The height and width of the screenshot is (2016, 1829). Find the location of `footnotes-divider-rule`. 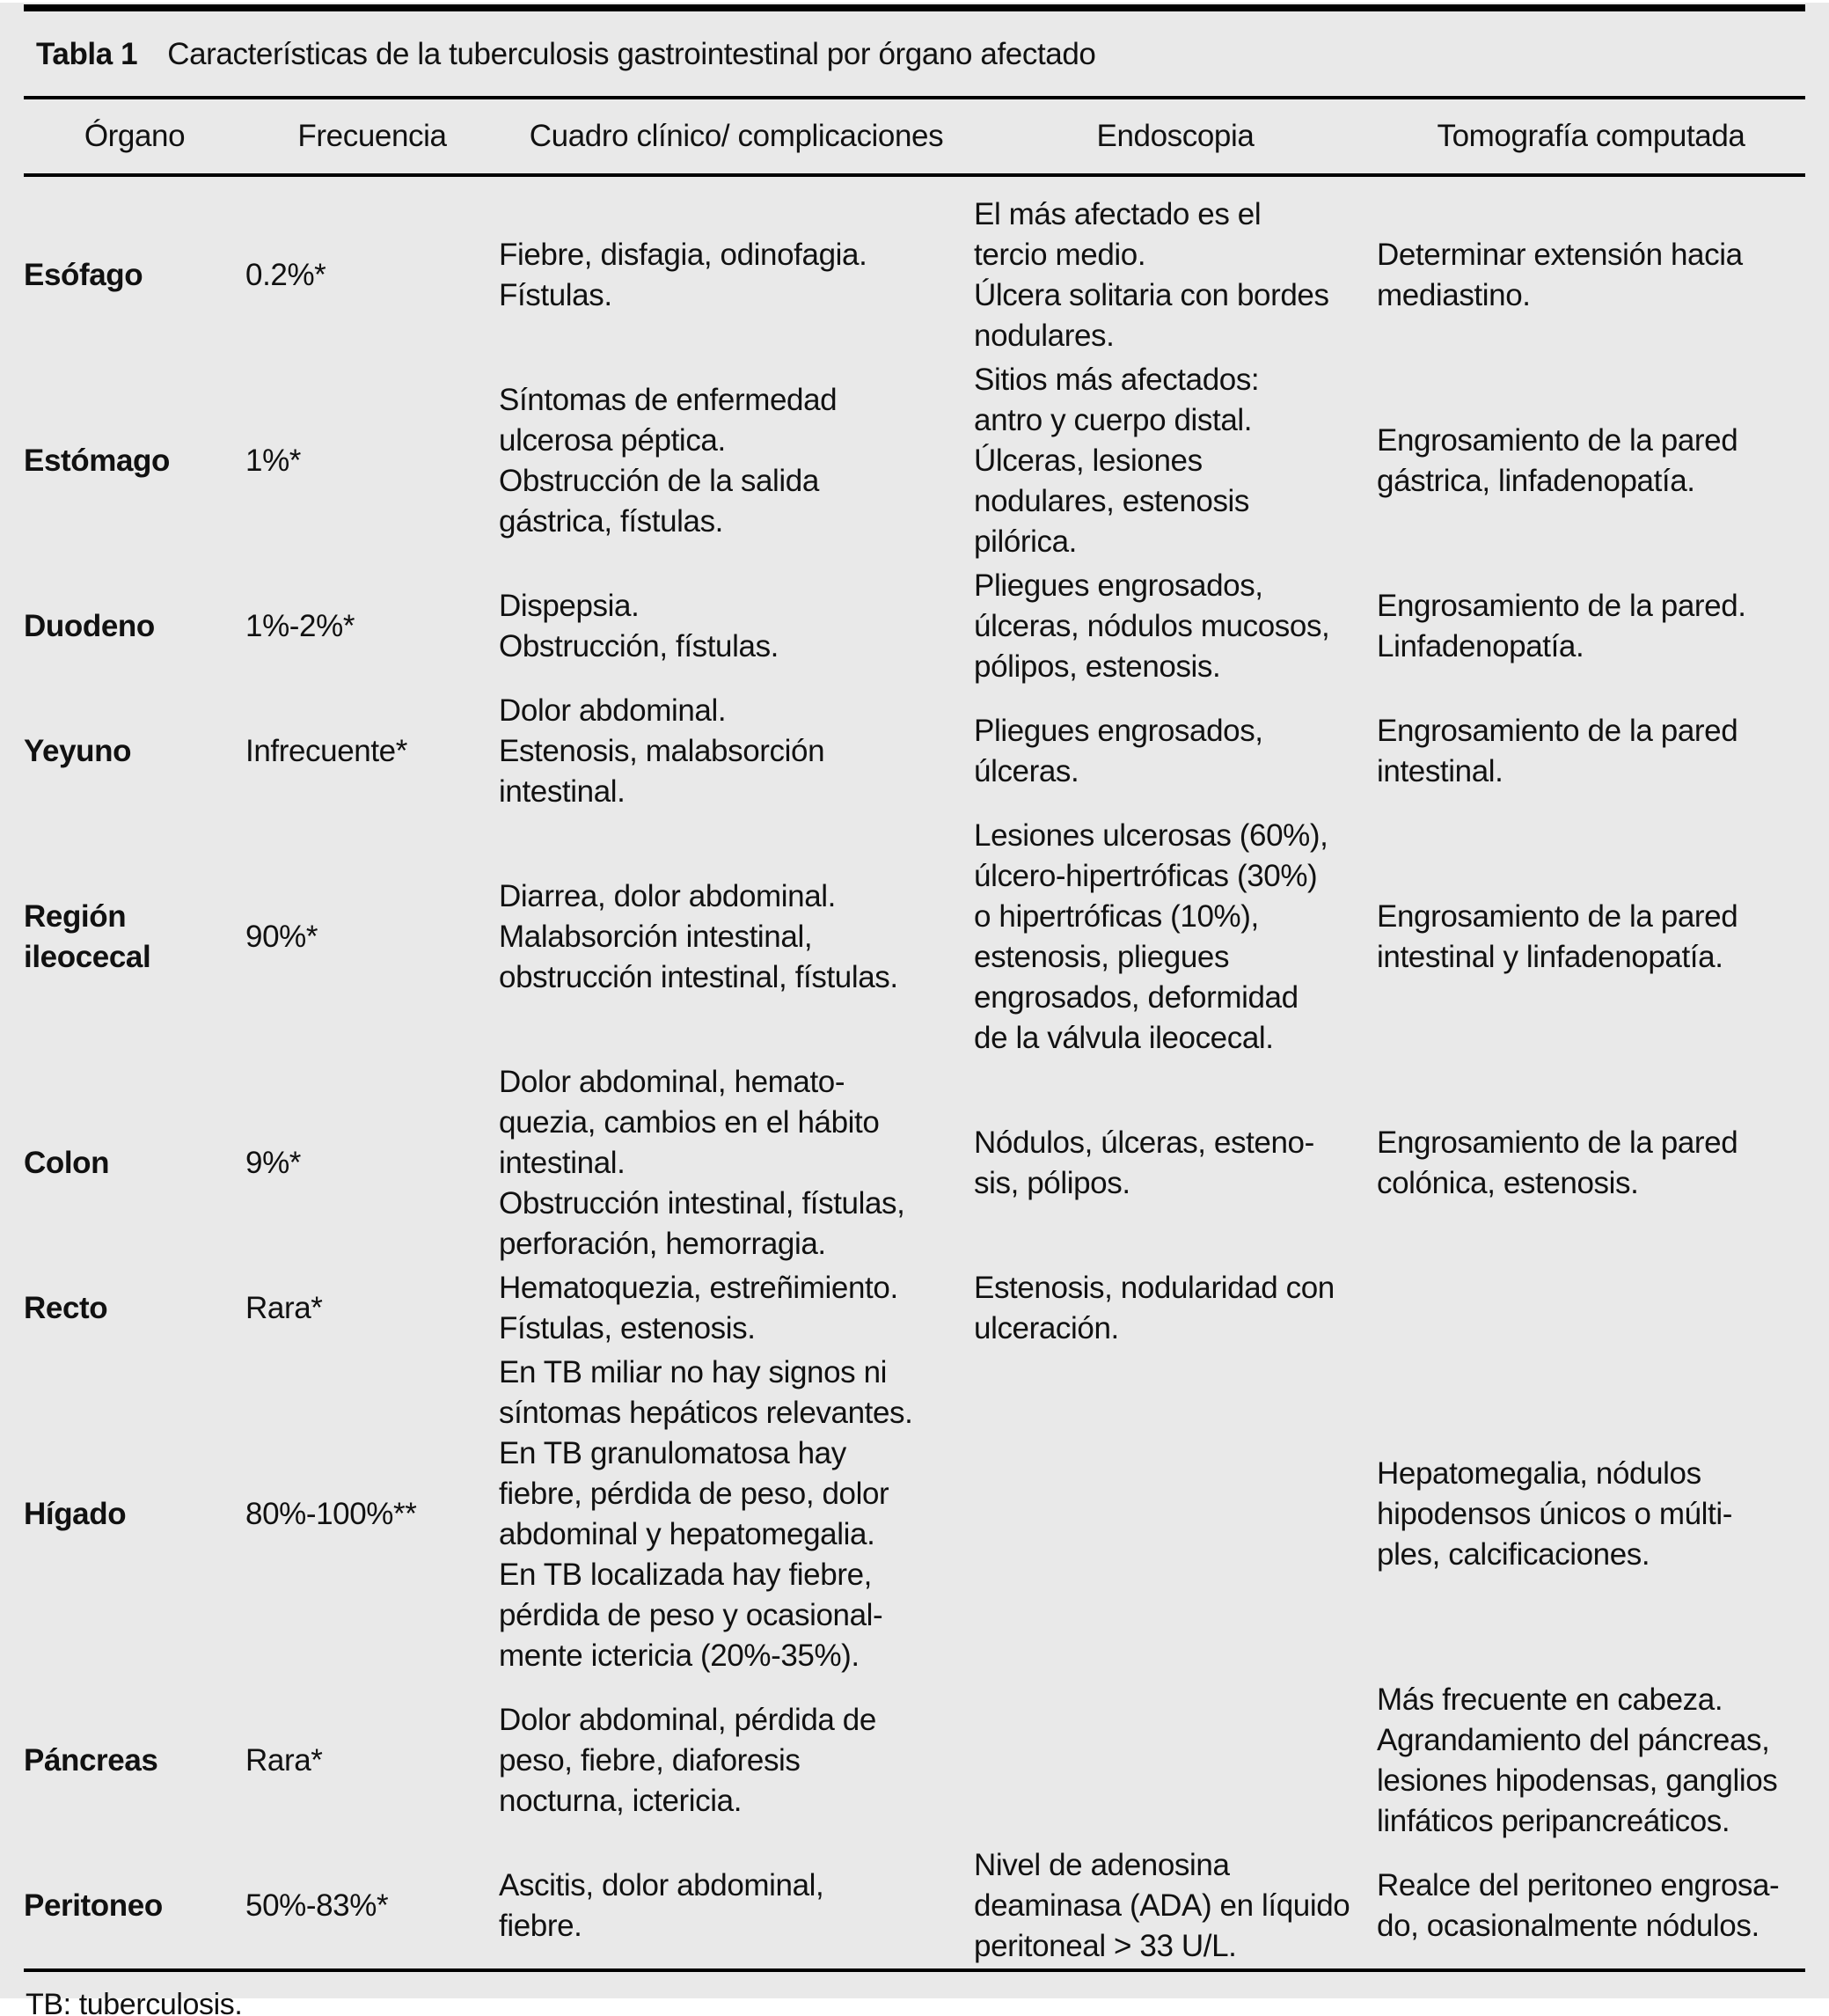

footnotes-divider-rule is located at coordinates (914, 1970).